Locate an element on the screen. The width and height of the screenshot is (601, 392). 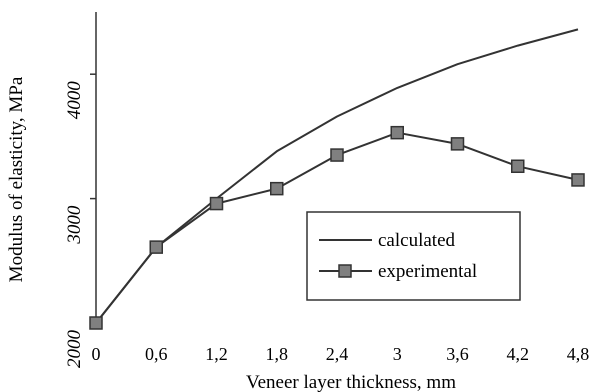
x-tick-label: 2,4 is located at coordinates (337, 354).